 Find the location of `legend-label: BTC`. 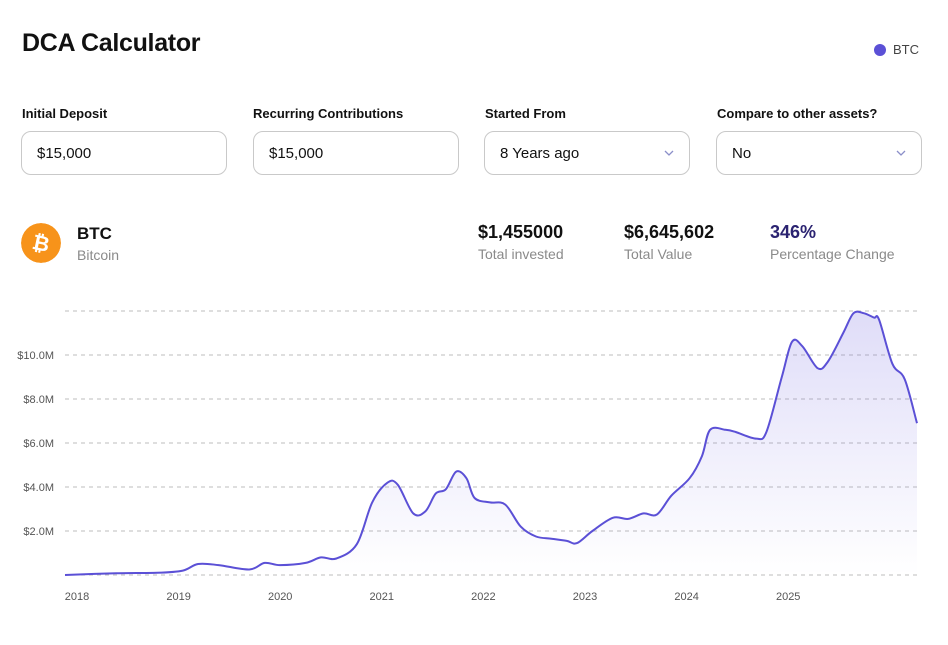

legend-label: BTC is located at coordinates (906, 49).